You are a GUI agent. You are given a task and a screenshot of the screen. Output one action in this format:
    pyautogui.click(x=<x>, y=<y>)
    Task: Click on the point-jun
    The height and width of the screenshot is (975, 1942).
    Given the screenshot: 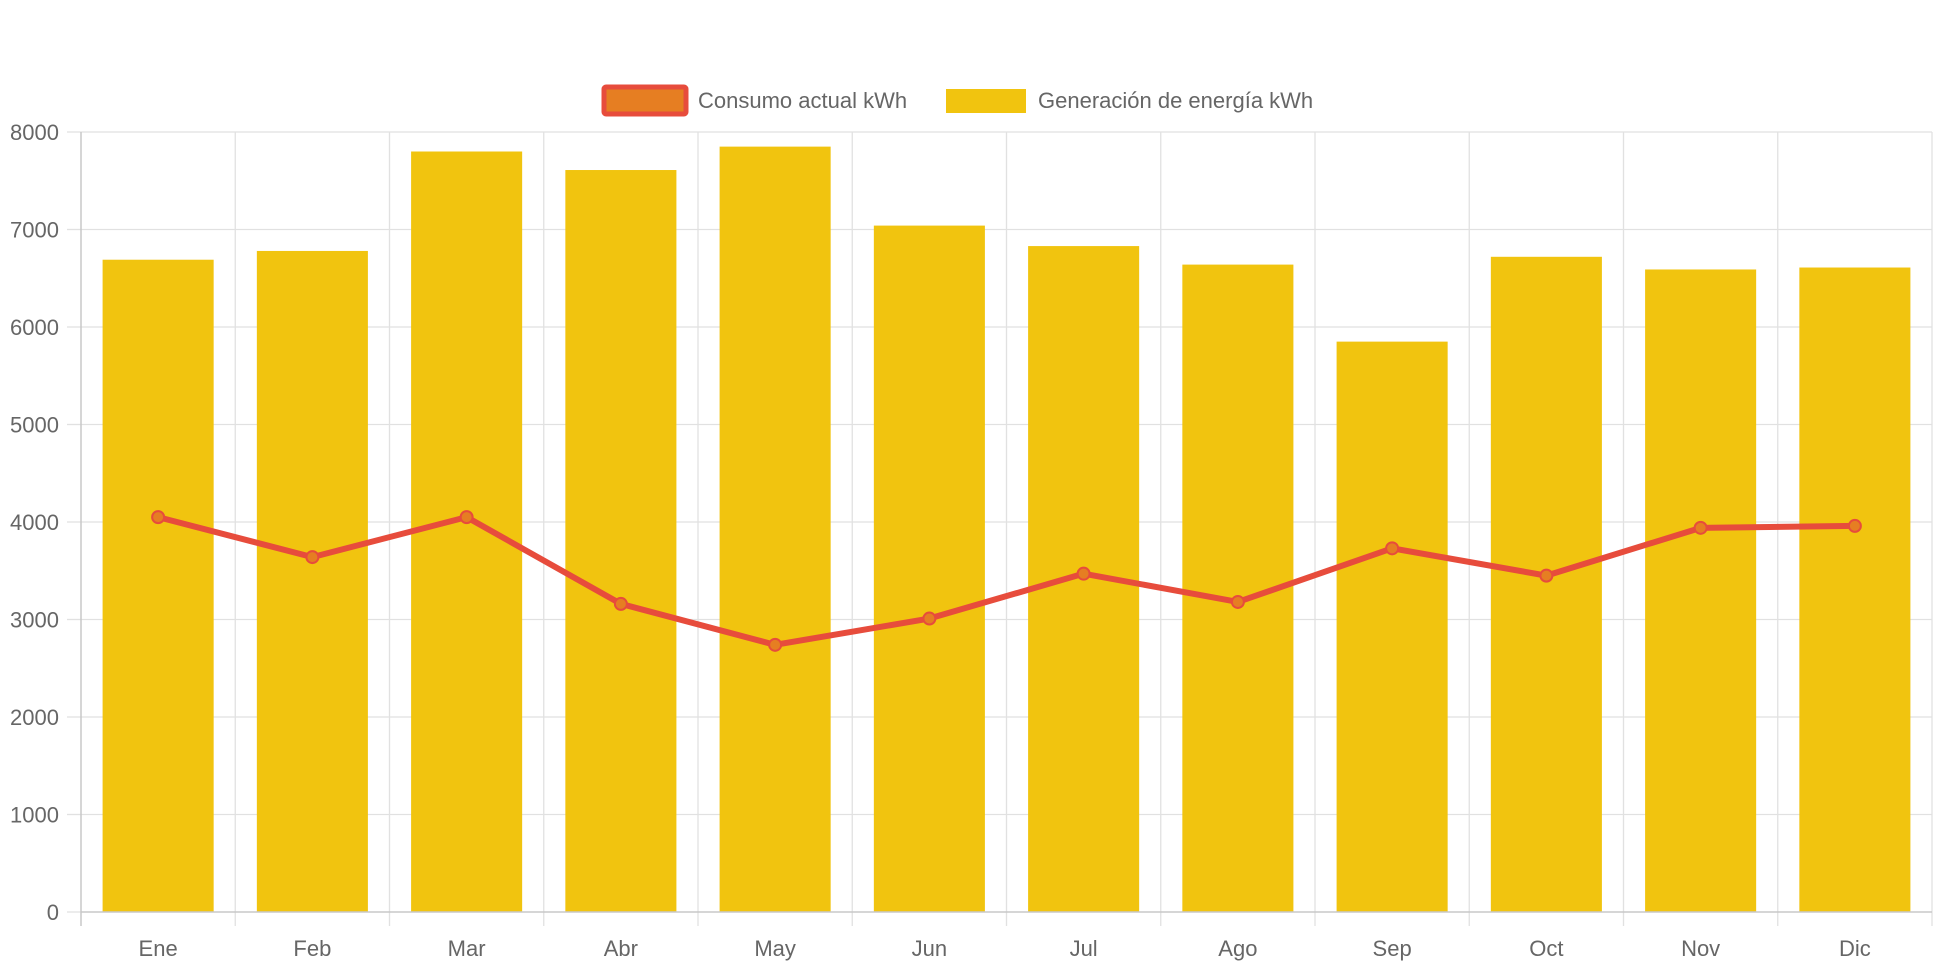 What is the action you would take?
    pyautogui.click(x=929, y=618)
    